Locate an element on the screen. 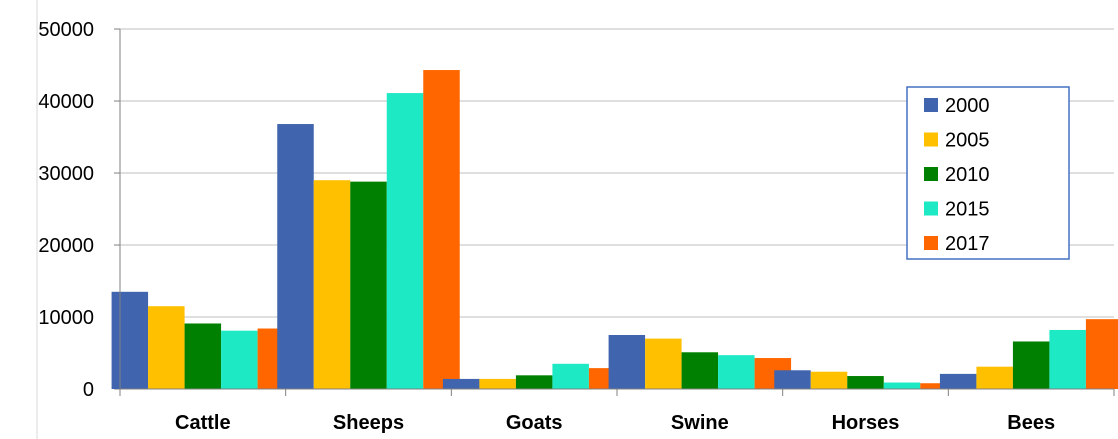  bar-2005-horses is located at coordinates (829, 380).